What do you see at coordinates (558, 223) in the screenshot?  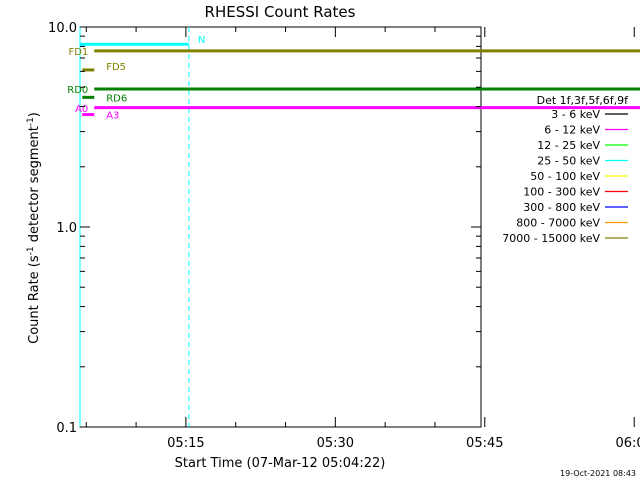 I see `legend-entry-label-7: 800 - 7000 keV` at bounding box center [558, 223].